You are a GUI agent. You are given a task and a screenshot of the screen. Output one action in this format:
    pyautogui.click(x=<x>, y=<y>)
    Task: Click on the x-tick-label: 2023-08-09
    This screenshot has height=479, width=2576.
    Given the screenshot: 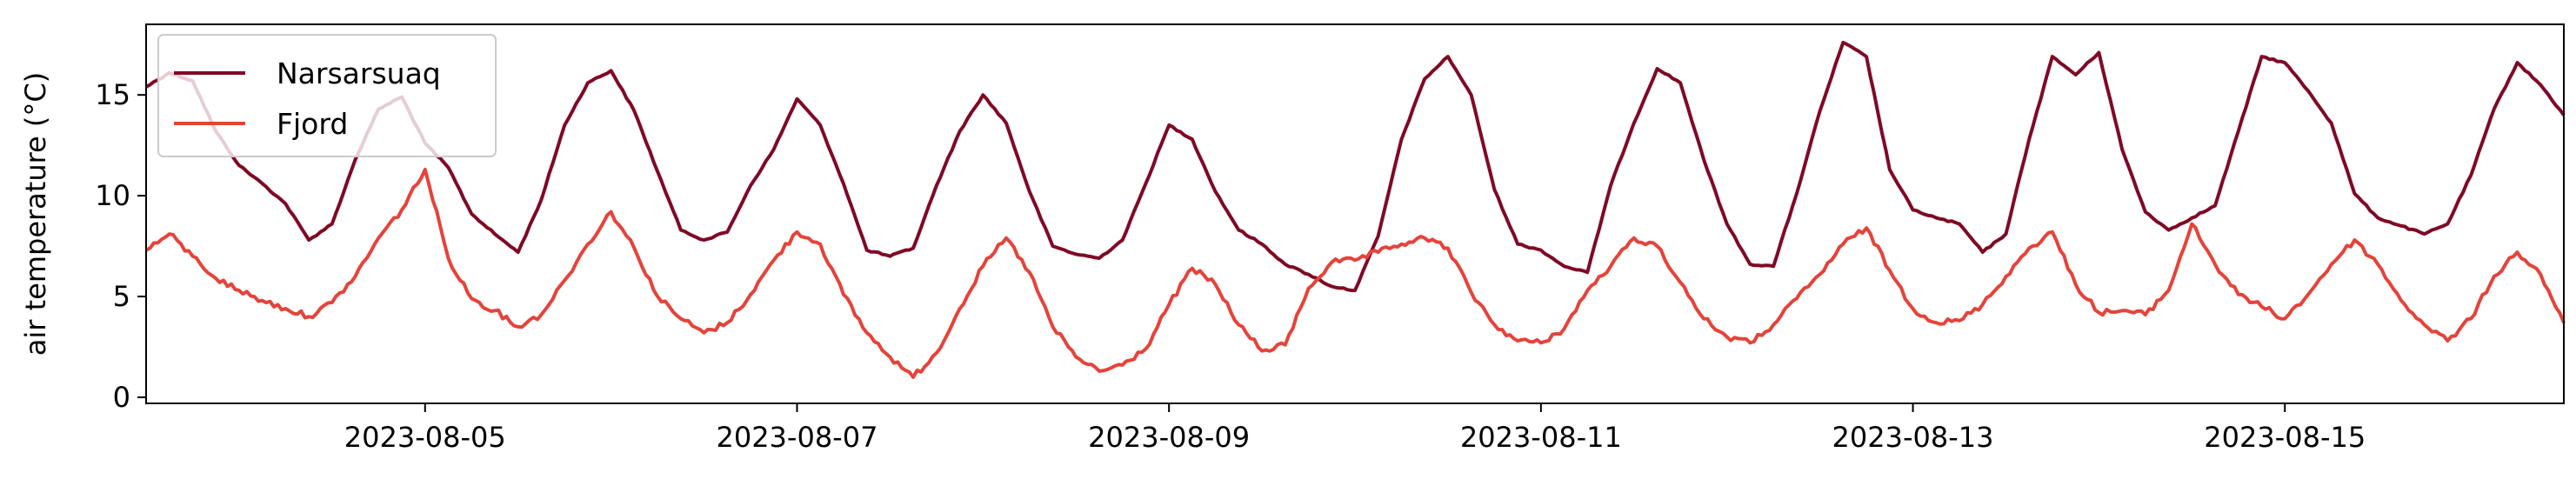 What is the action you would take?
    pyautogui.click(x=1169, y=437)
    